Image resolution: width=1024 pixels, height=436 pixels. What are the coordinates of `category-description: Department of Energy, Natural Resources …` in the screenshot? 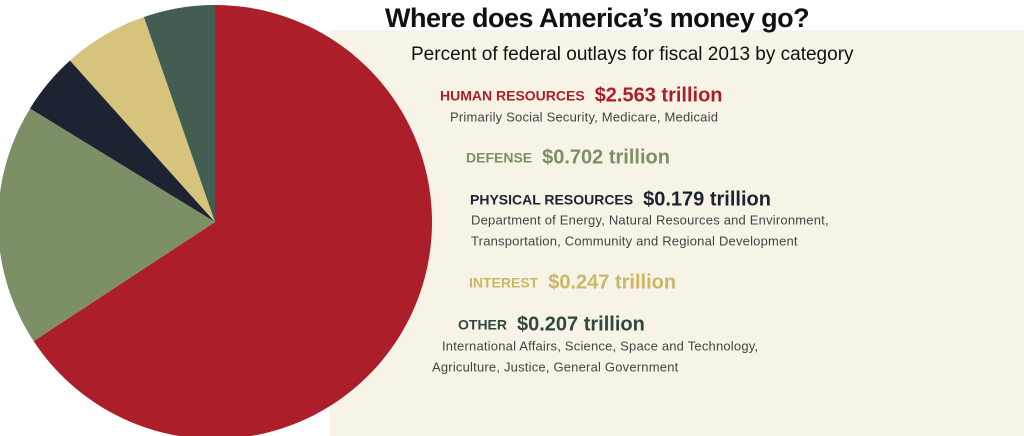 It's located at (650, 219).